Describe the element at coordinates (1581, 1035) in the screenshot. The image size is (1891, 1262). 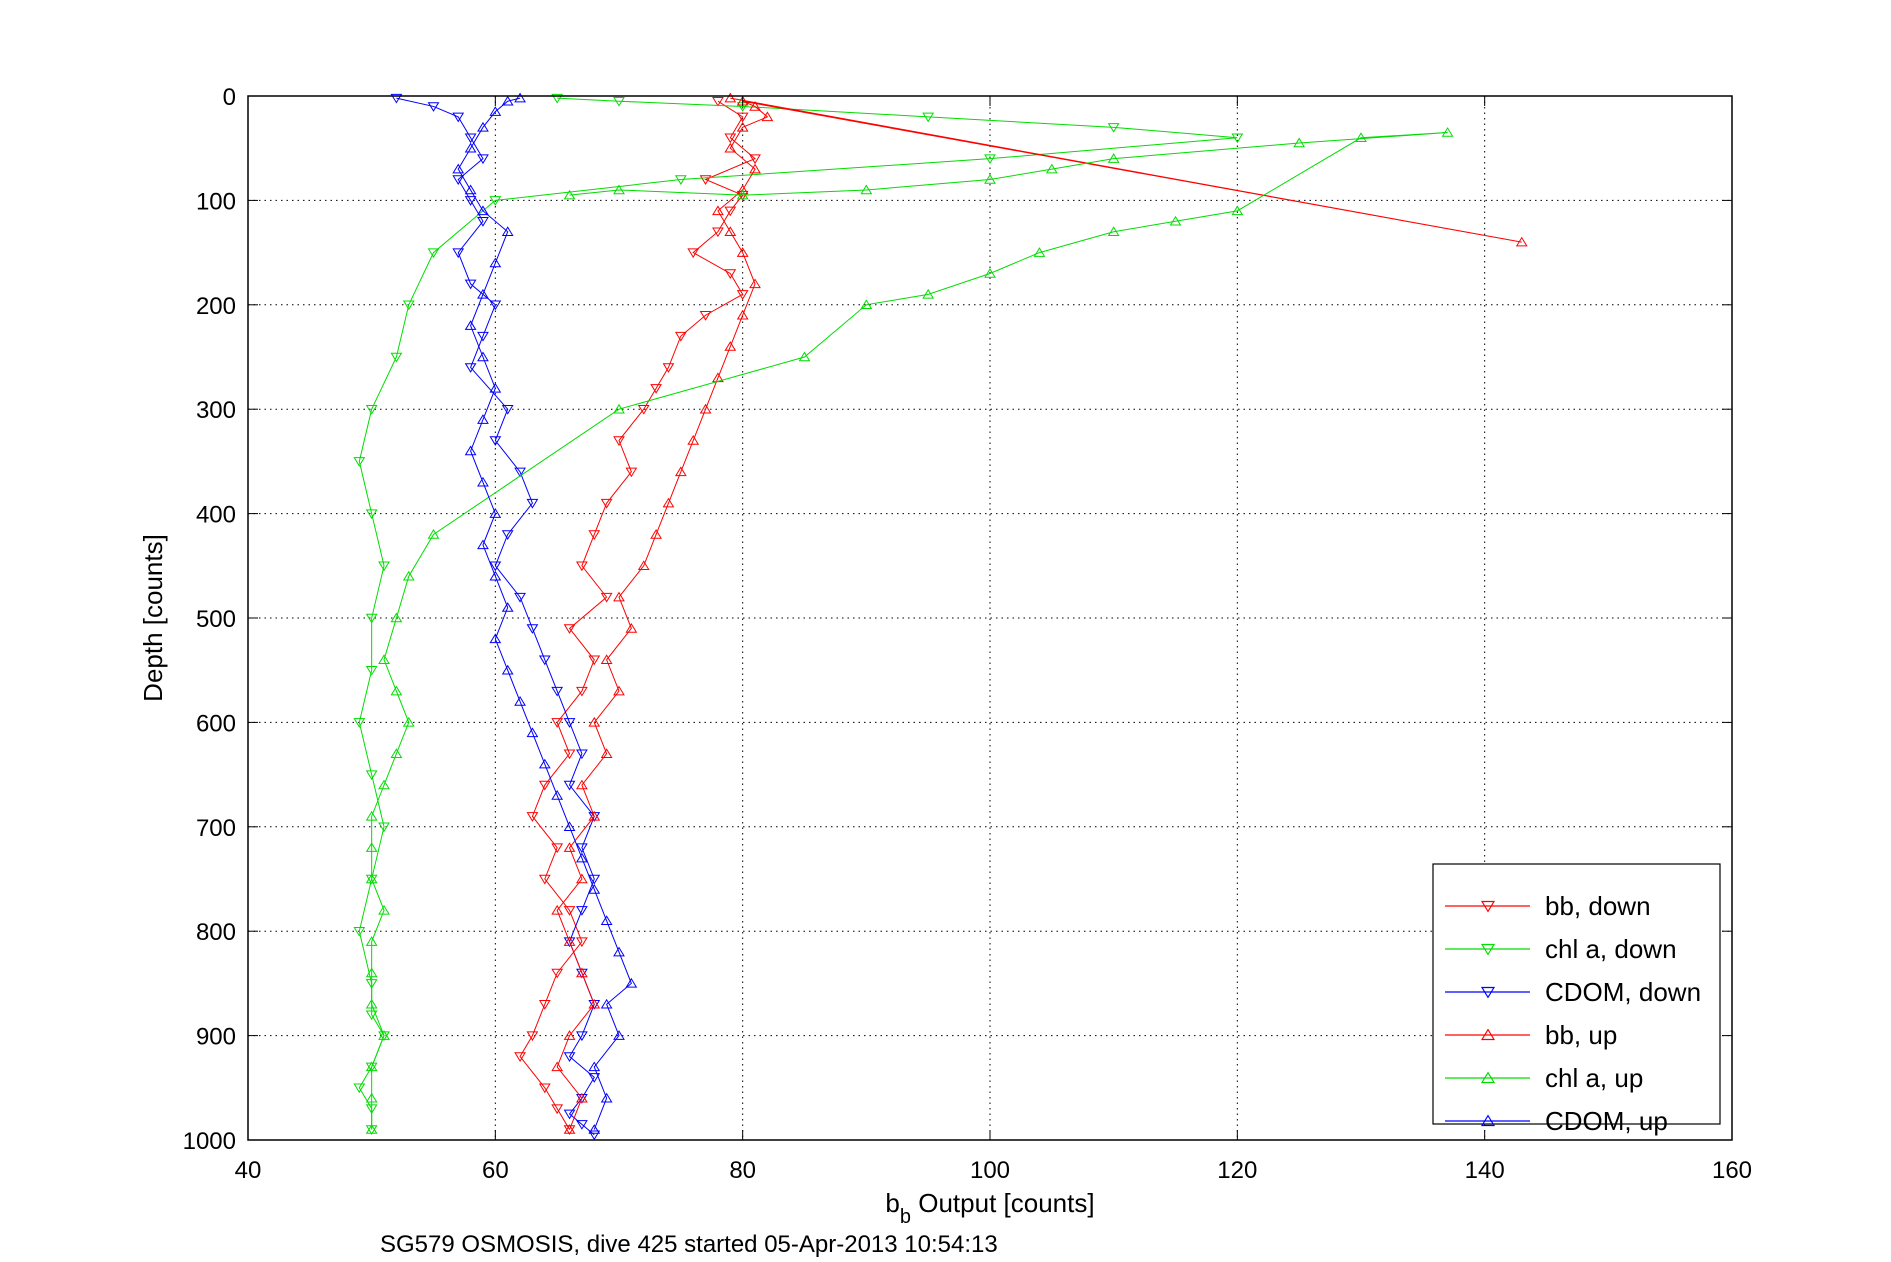
I see `legend-entry: bb, up` at that location.